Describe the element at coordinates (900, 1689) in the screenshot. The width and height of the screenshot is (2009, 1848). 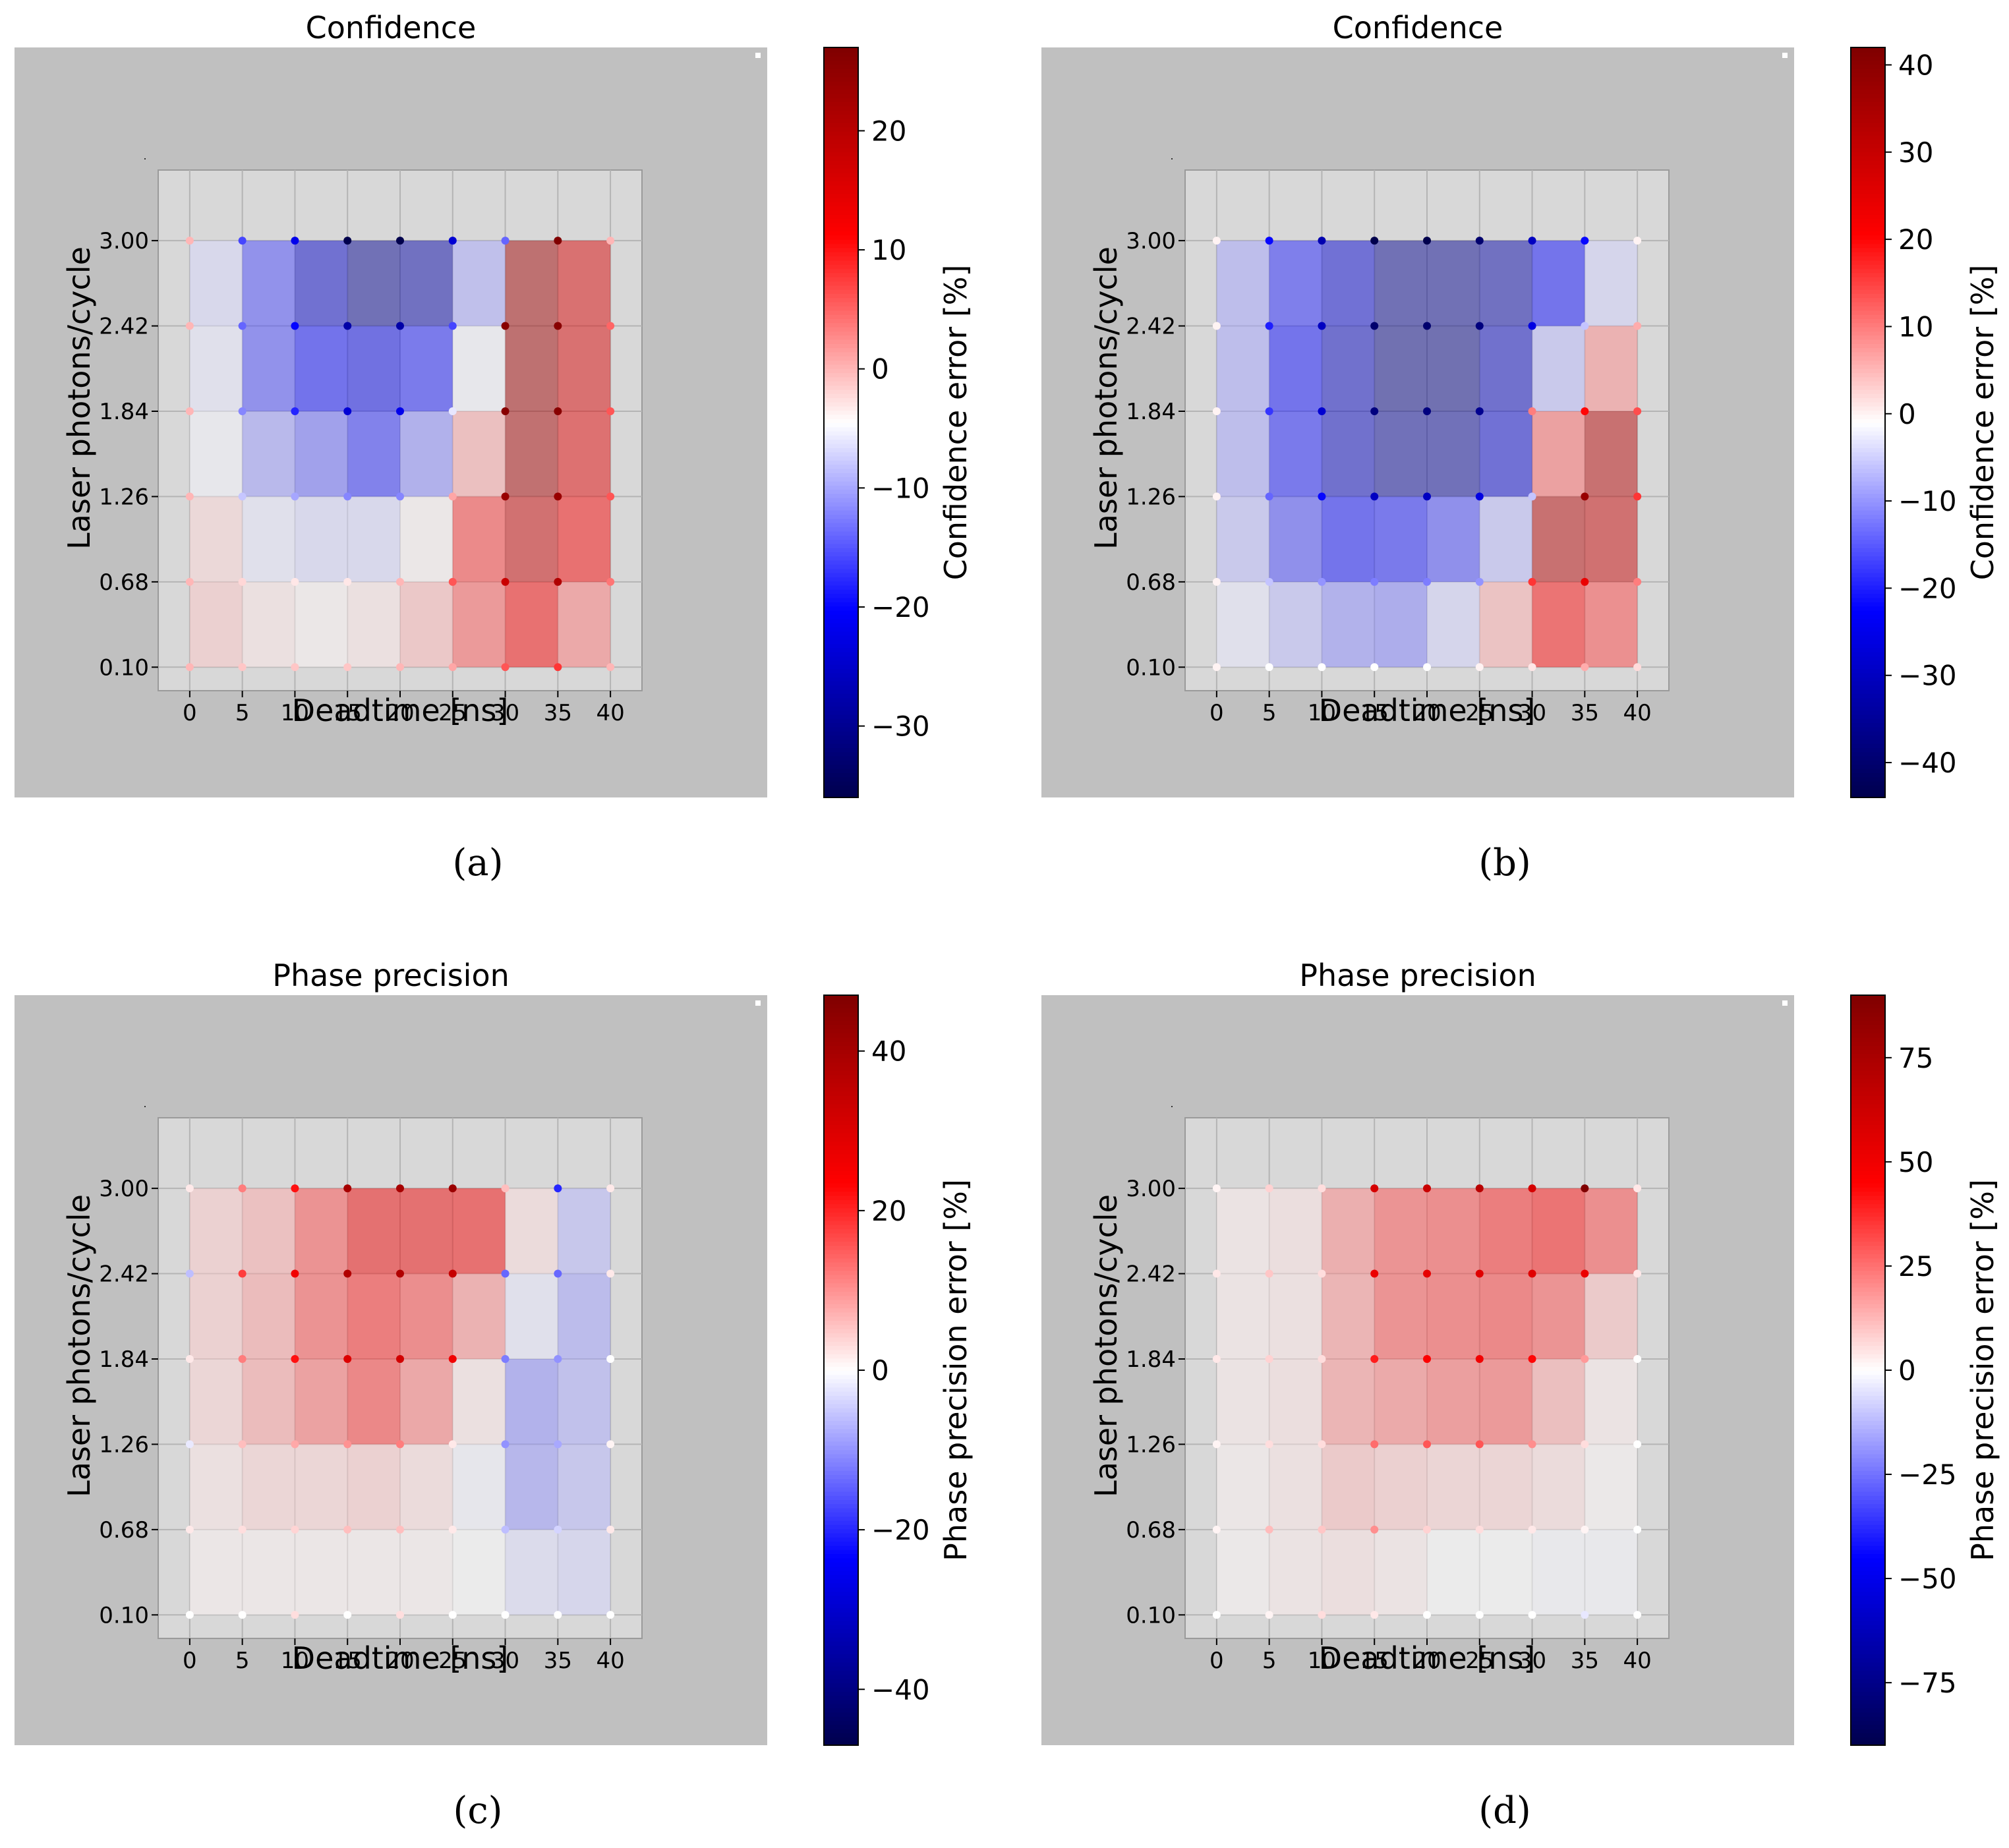
I see `colorbar-tick-label: −40` at that location.